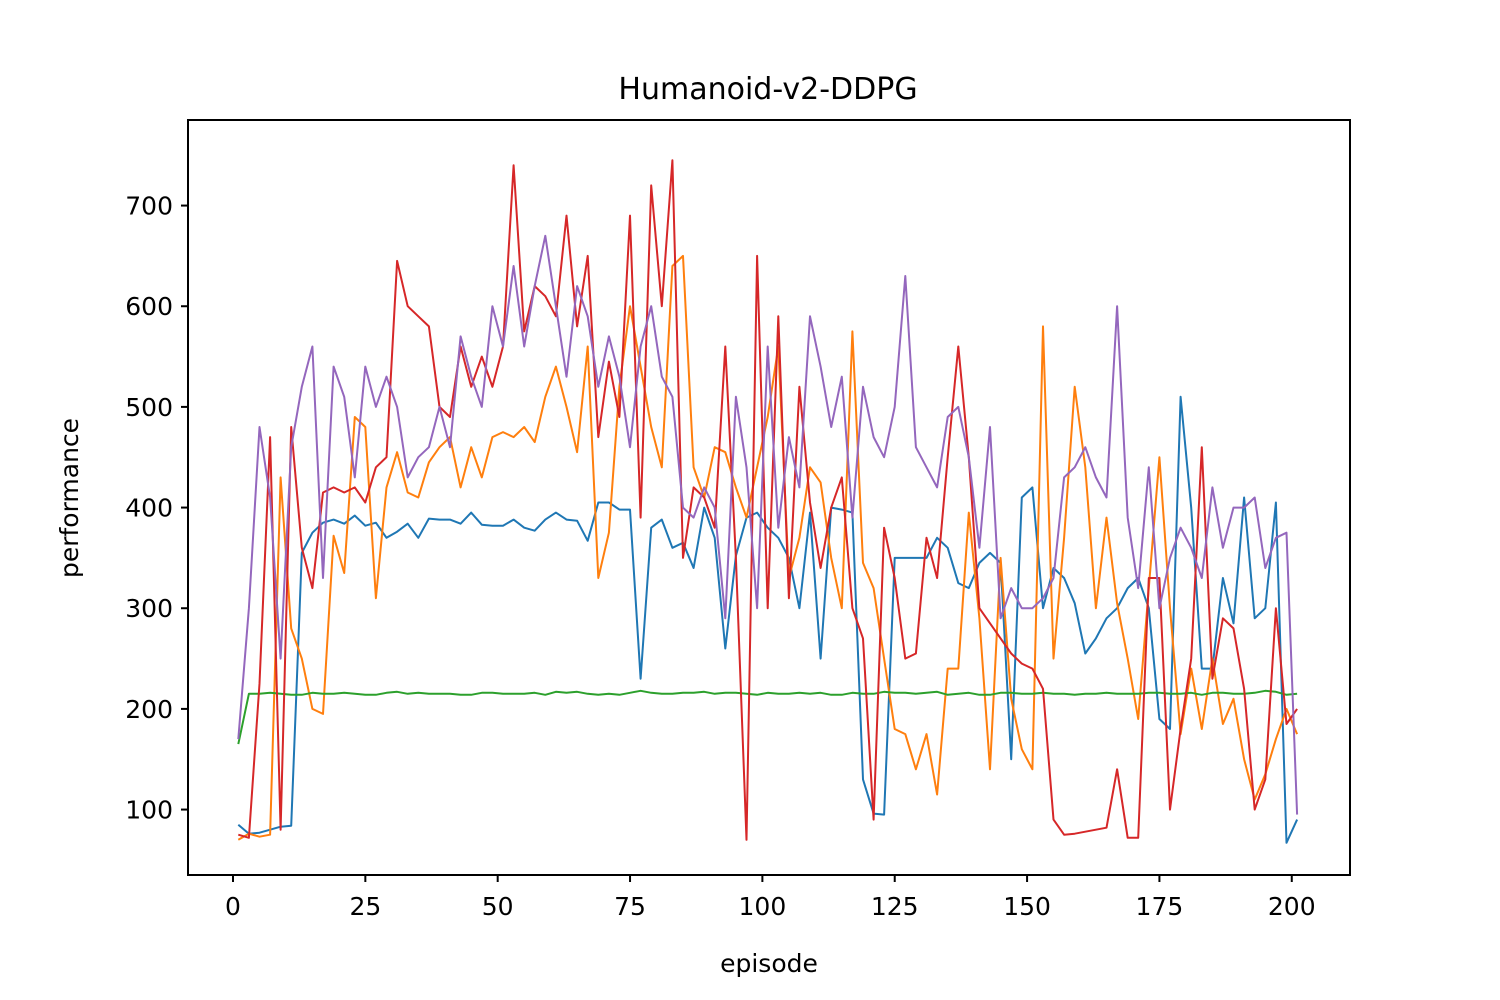  I want to click on y-tick-label: 400, so click(149, 508).